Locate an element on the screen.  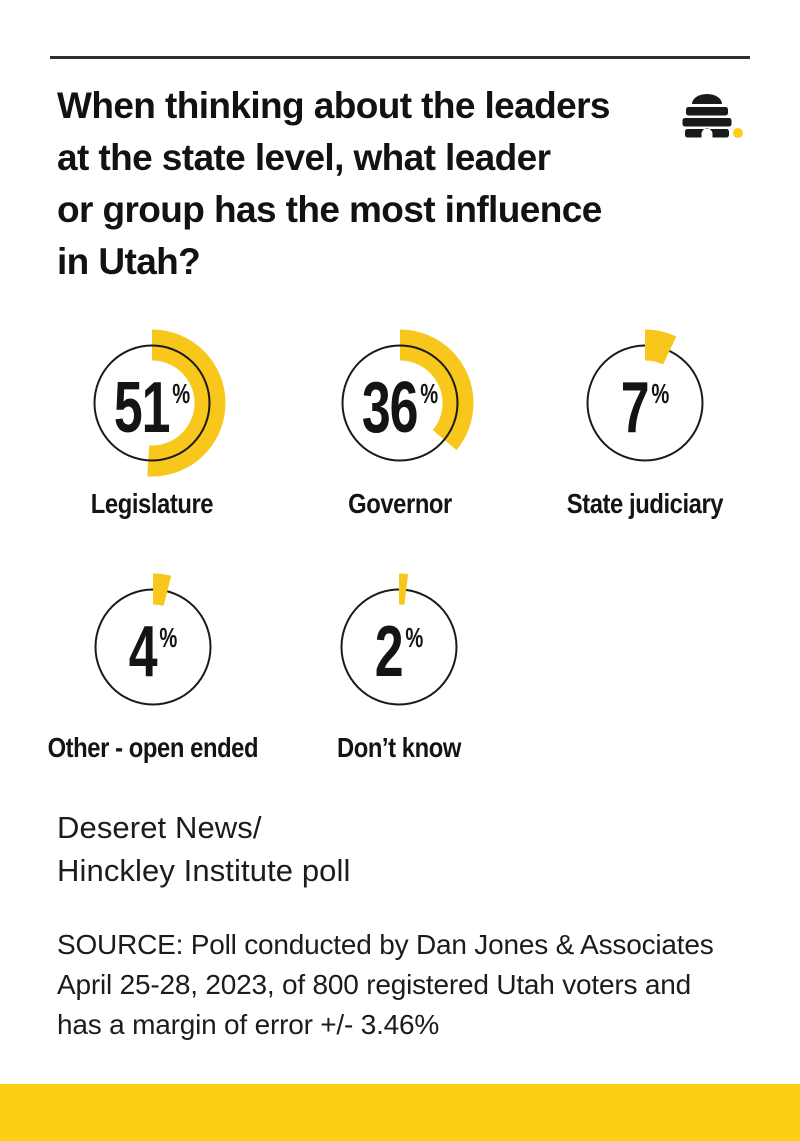
chart-category-label: Don’t know is located at coordinates (399, 748).